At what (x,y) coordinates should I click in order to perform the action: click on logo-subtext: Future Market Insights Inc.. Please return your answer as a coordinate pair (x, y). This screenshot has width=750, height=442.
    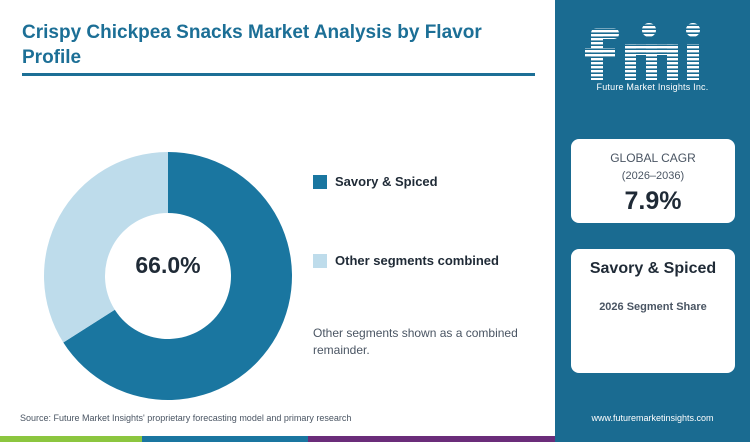
    Looking at the image, I should click on (652, 87).